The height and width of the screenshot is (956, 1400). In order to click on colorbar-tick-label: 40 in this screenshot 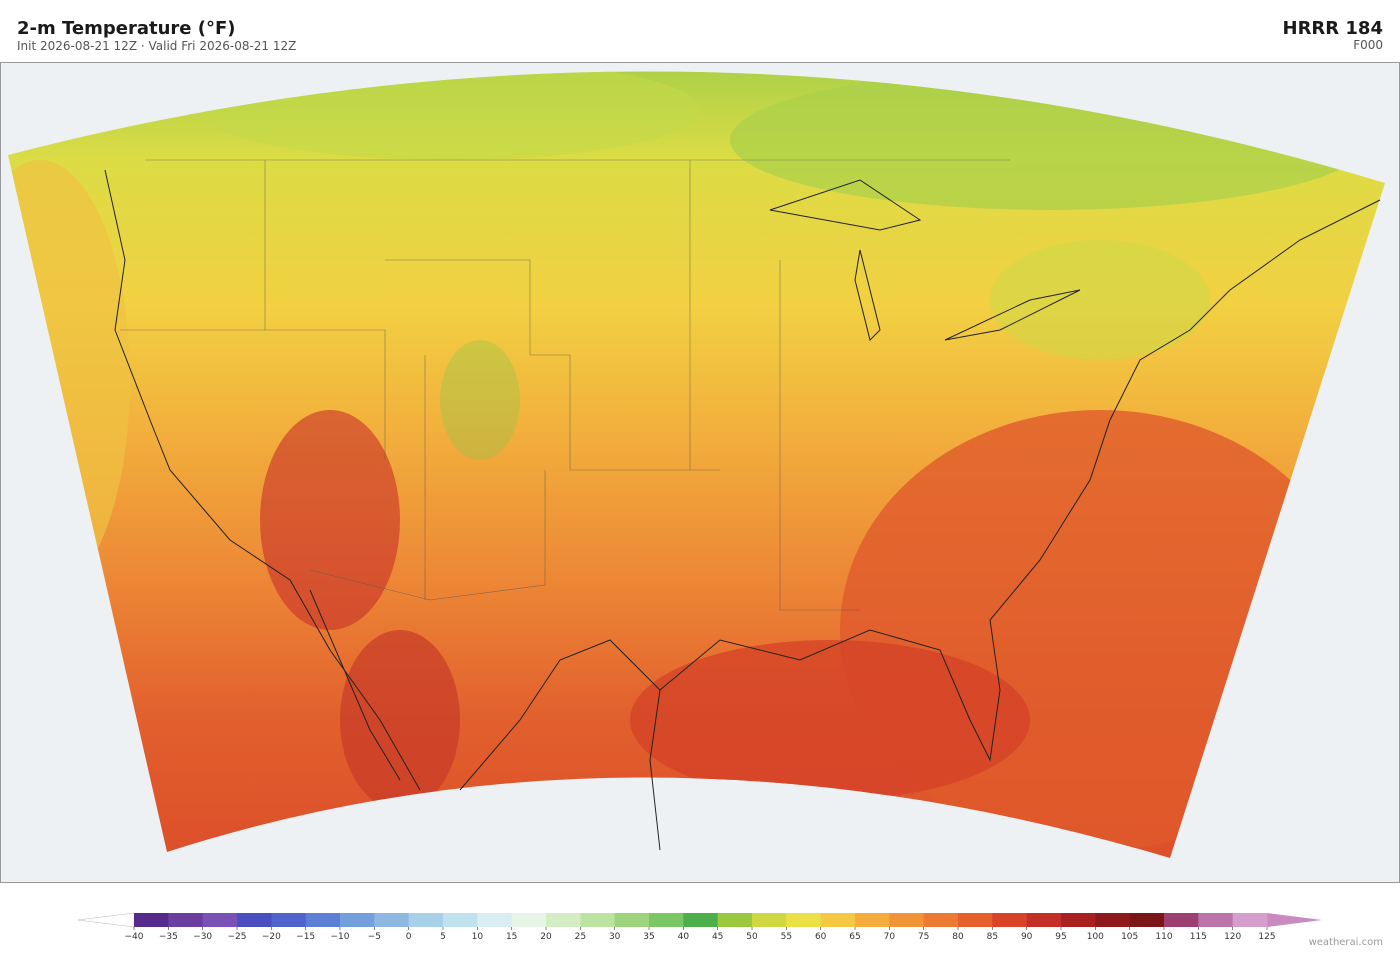, I will do `click(684, 937)`.